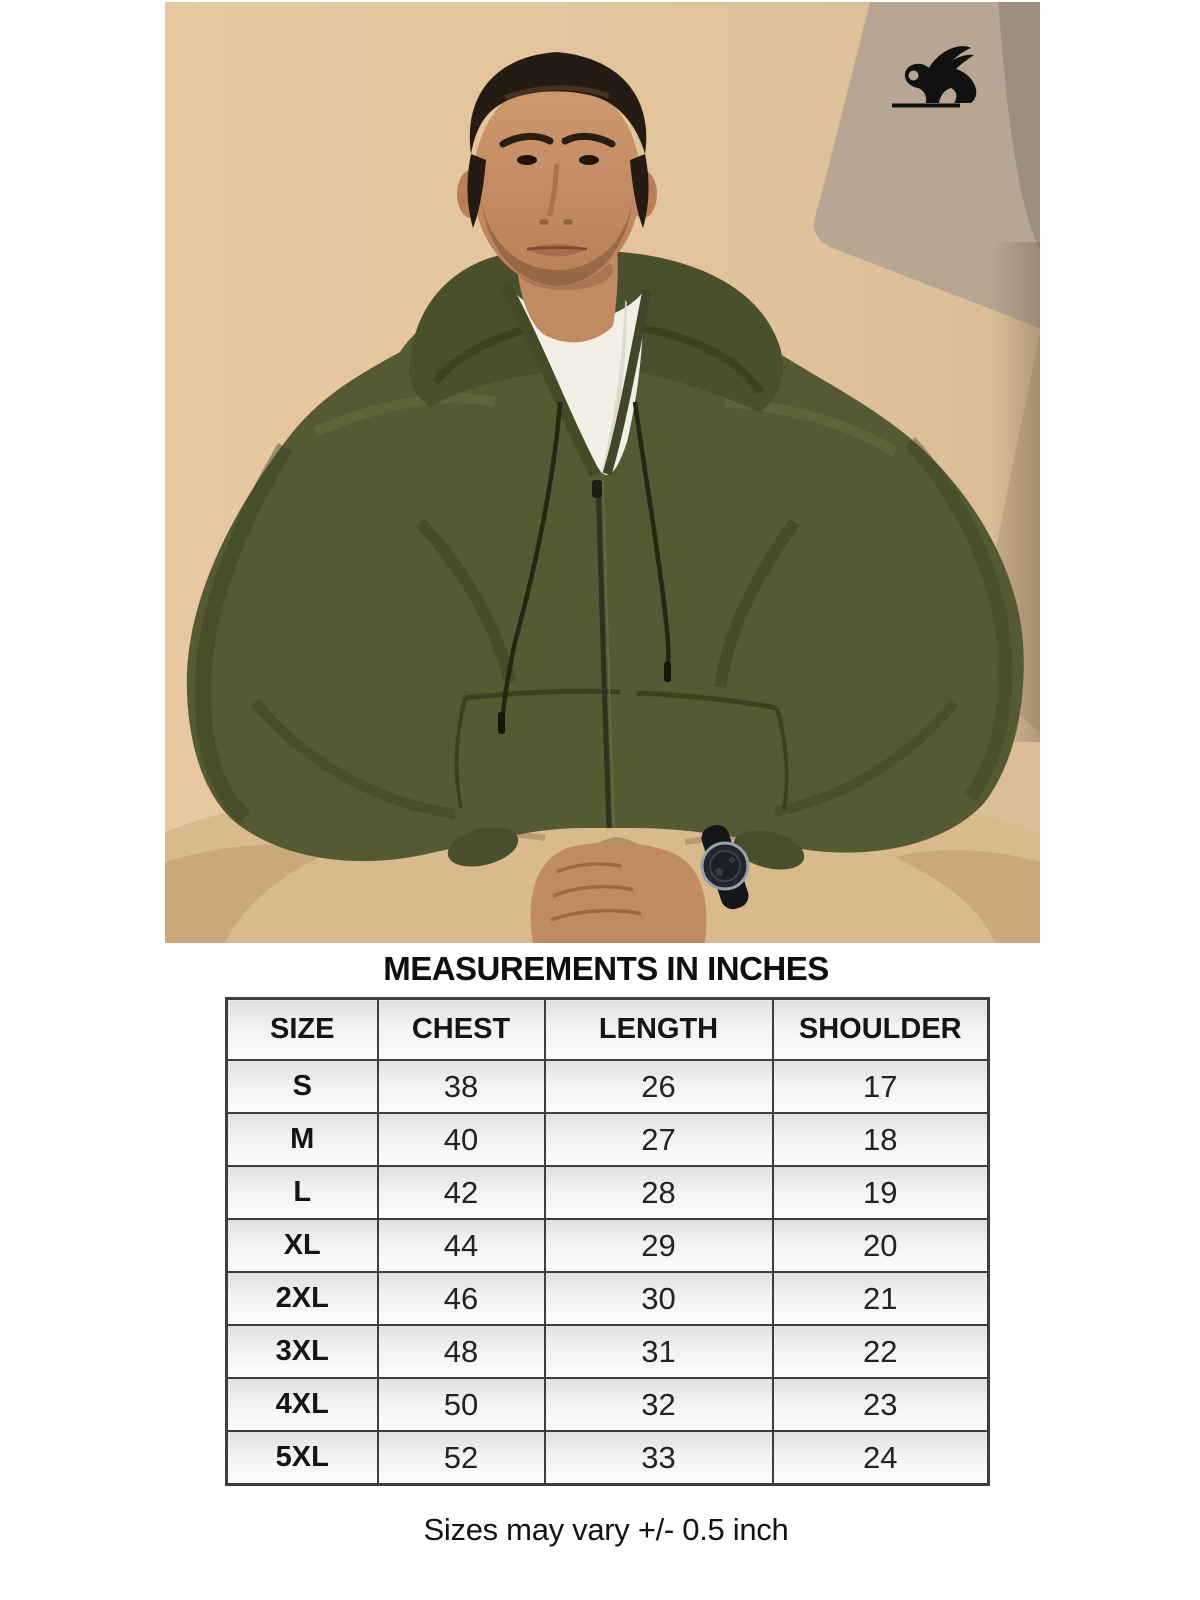  I want to click on table-row: 4XL 50 32 23, so click(607, 1404).